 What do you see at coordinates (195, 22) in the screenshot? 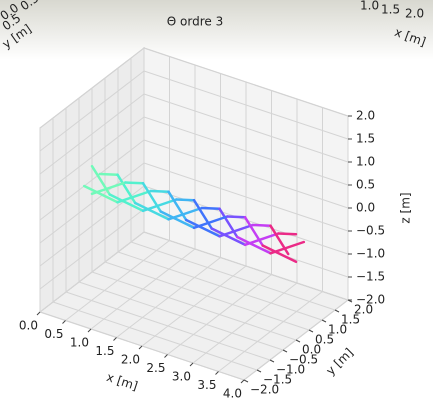
I see `chart-title: Θ ordre 3` at bounding box center [195, 22].